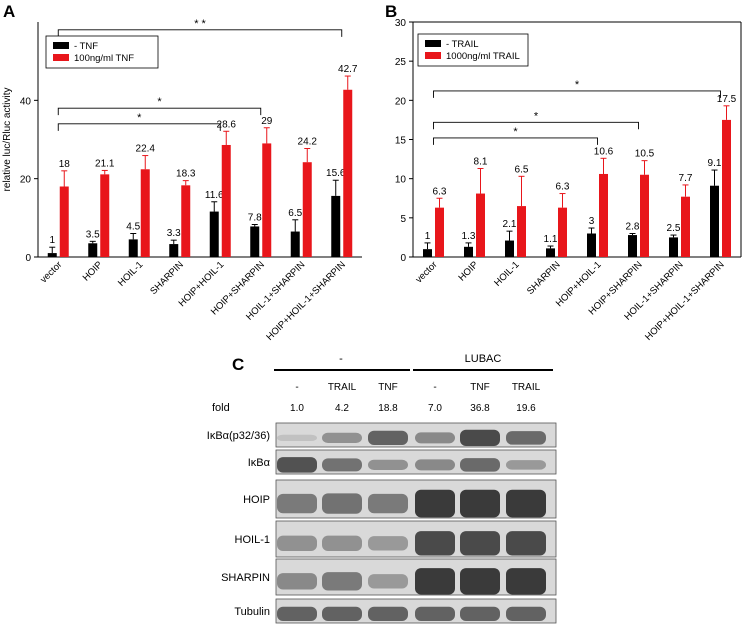 The width and height of the screenshot is (756, 629). What do you see at coordinates (686, 178) in the screenshot?
I see `data-label-treated: 7.7` at bounding box center [686, 178].